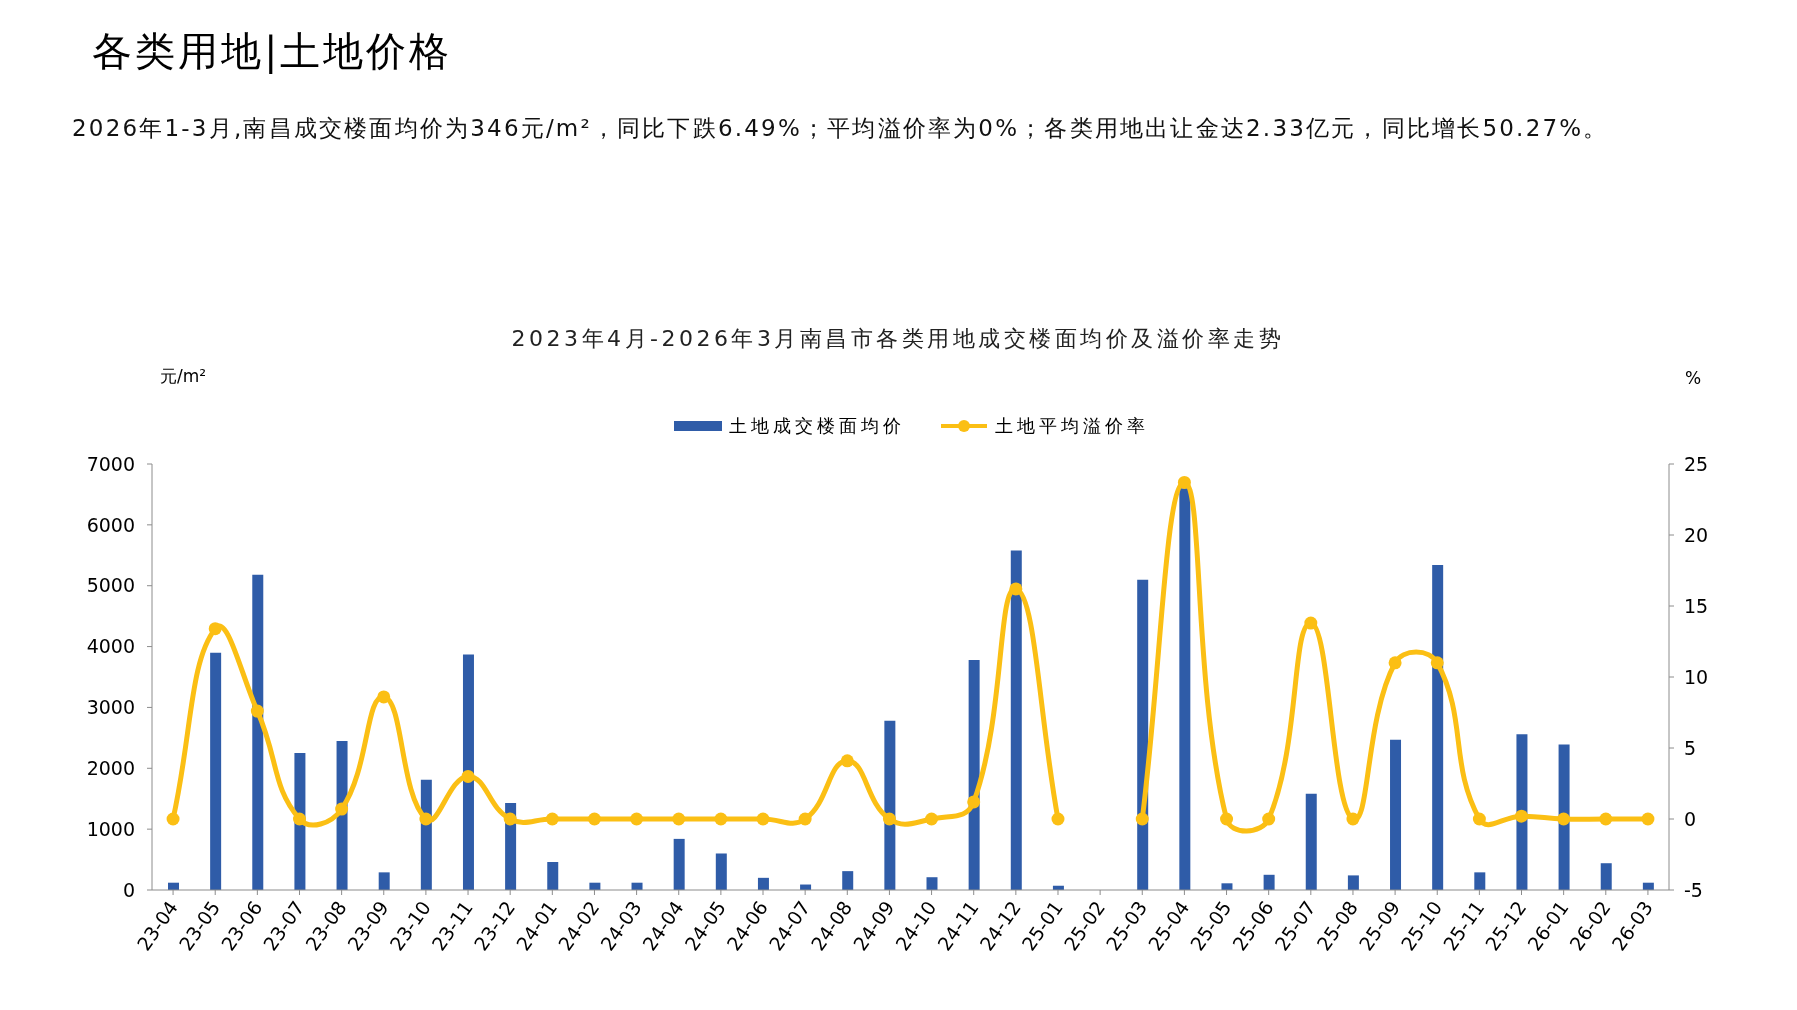 The width and height of the screenshot is (1797, 1010). What do you see at coordinates (1696, 534) in the screenshot?
I see `y2-tick-label: 20` at bounding box center [1696, 534].